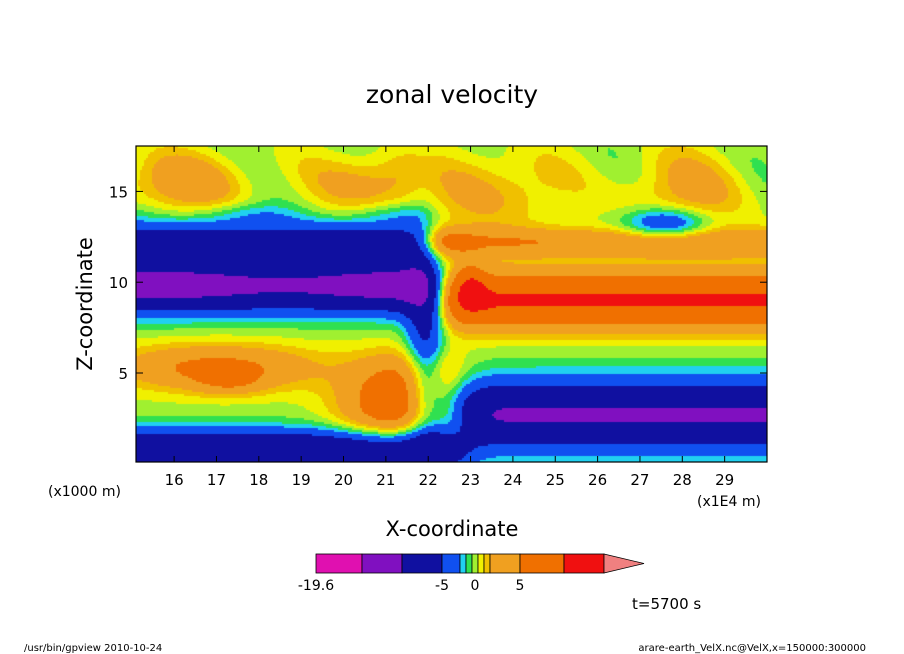 The width and height of the screenshot is (904, 654). I want to click on x-tick-label: 19, so click(301, 480).